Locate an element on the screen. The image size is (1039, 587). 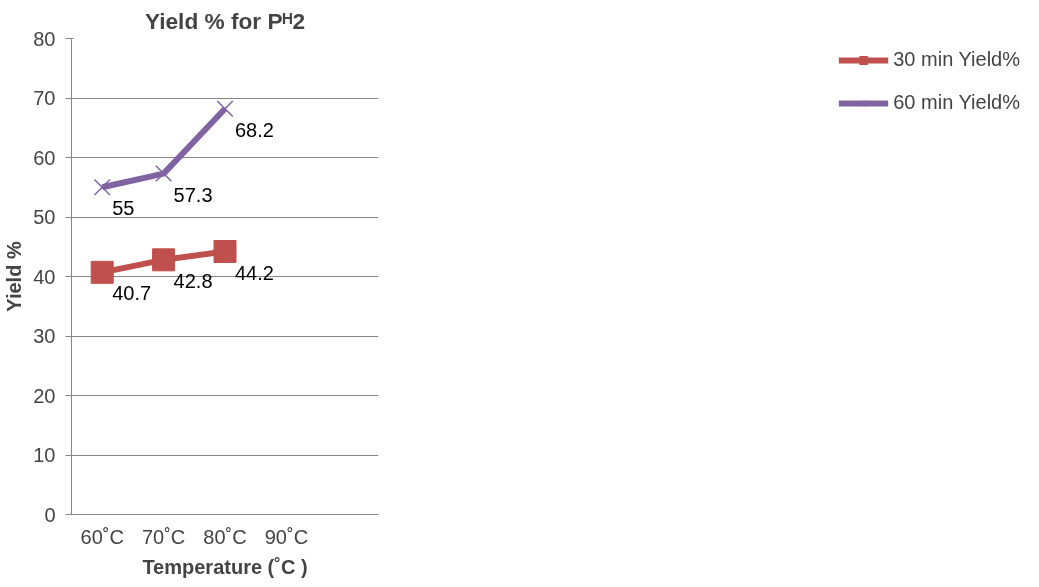
y-tick-label: 0 is located at coordinates (50, 514).